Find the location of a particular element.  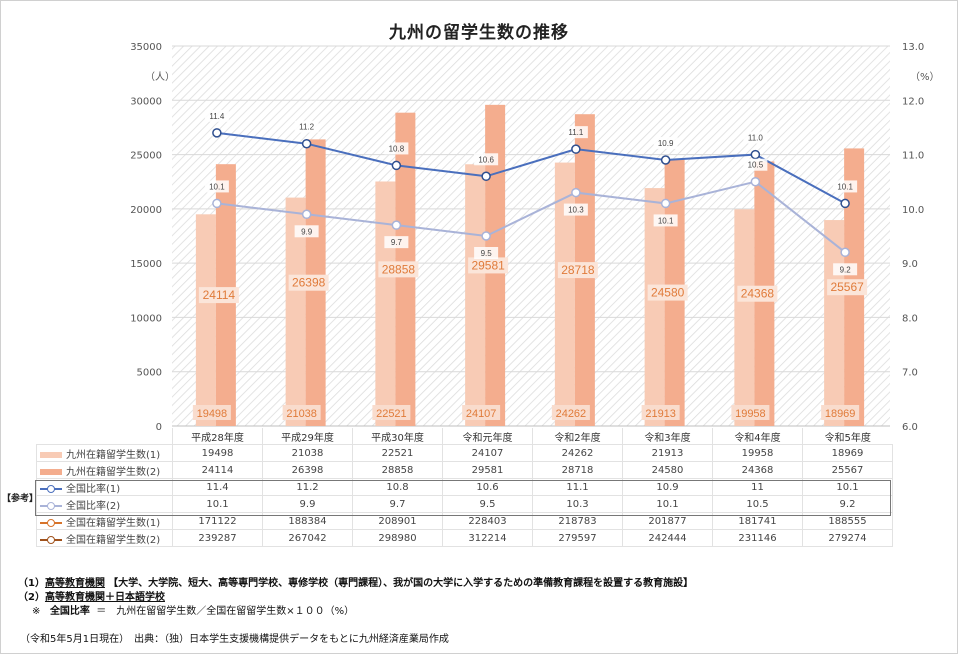

table-cell: 19498 is located at coordinates (217, 453).